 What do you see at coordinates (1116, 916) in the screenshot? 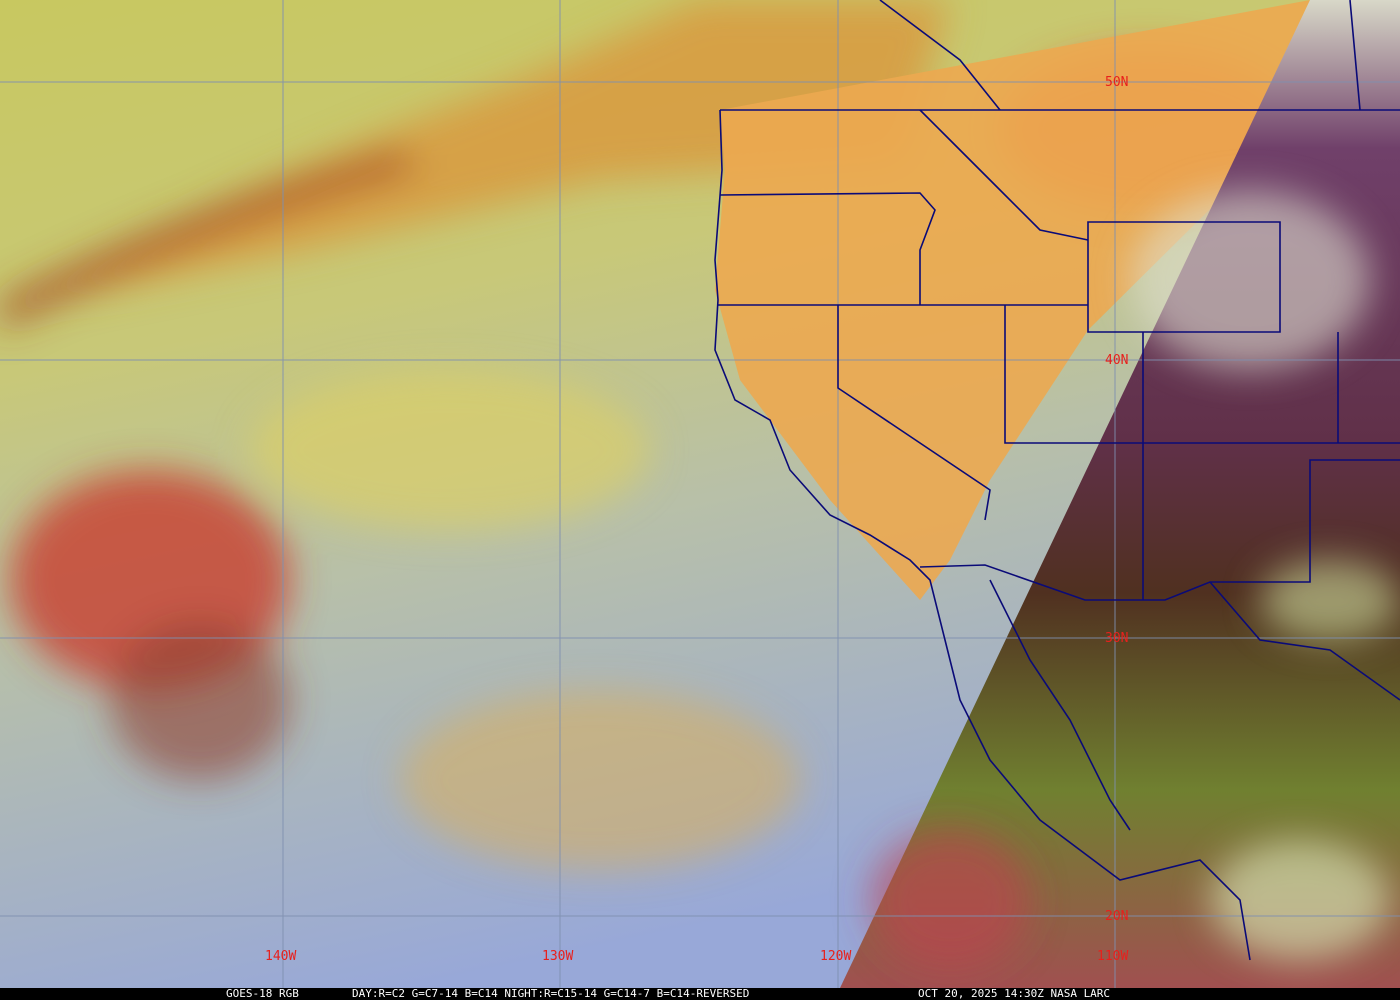
I see `lat-label-20n: 20N` at bounding box center [1116, 916].